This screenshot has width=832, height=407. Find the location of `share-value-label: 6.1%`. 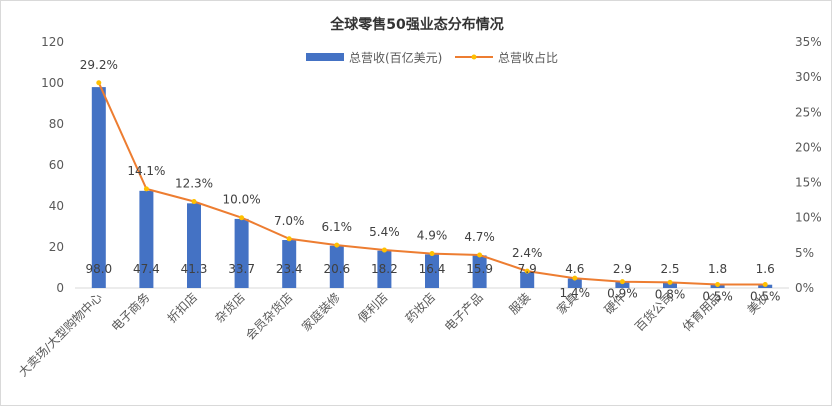

share-value-label: 6.1% is located at coordinates (337, 227).